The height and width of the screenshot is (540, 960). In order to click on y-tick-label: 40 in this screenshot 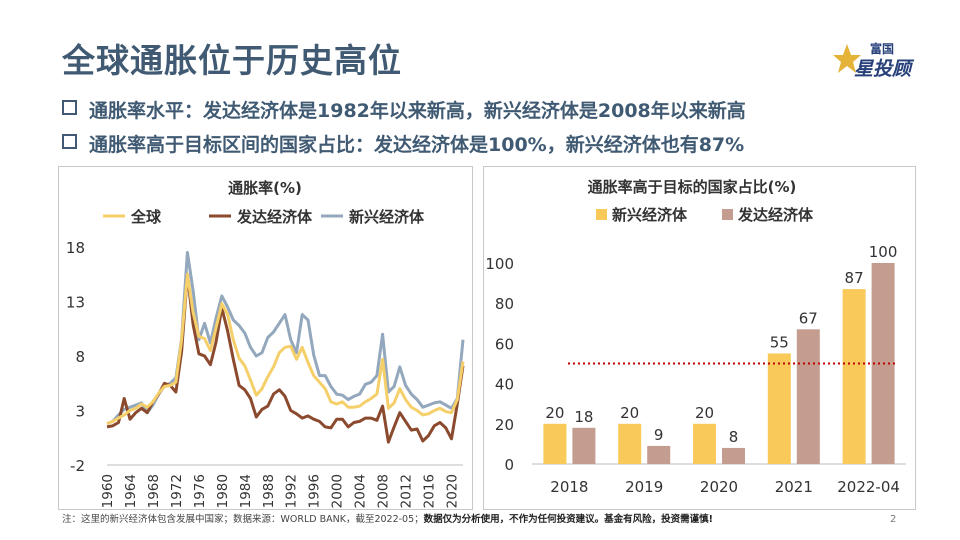, I will do `click(504, 385)`.